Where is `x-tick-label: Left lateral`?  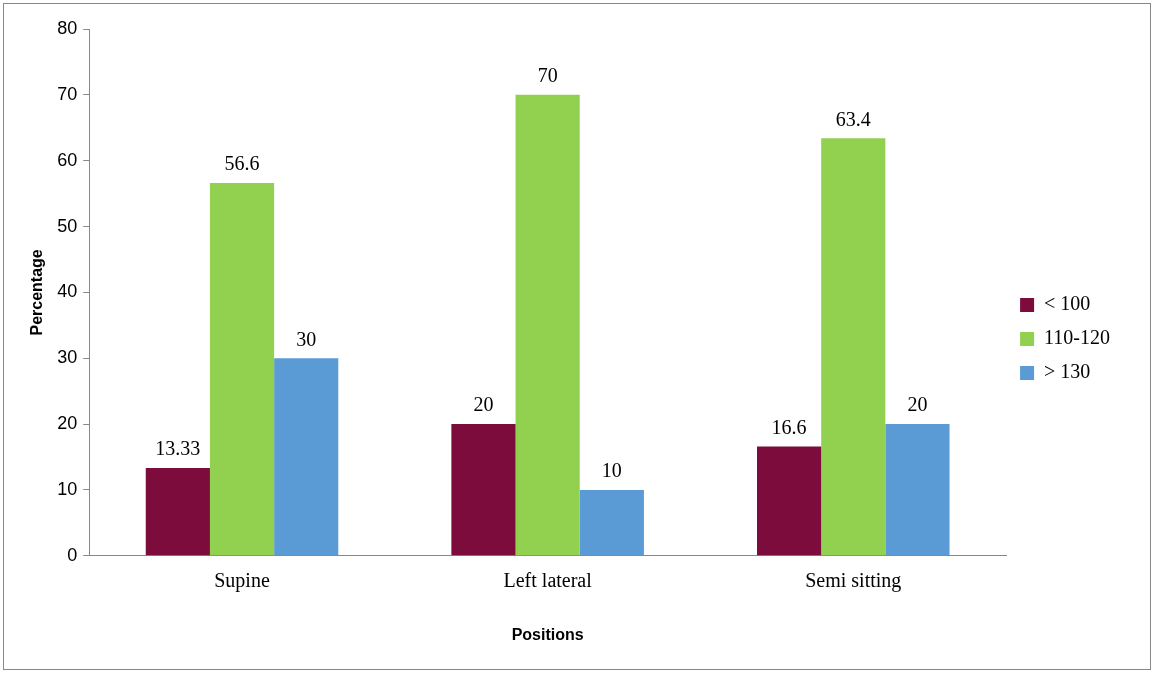
x-tick-label: Left lateral is located at coordinates (548, 580).